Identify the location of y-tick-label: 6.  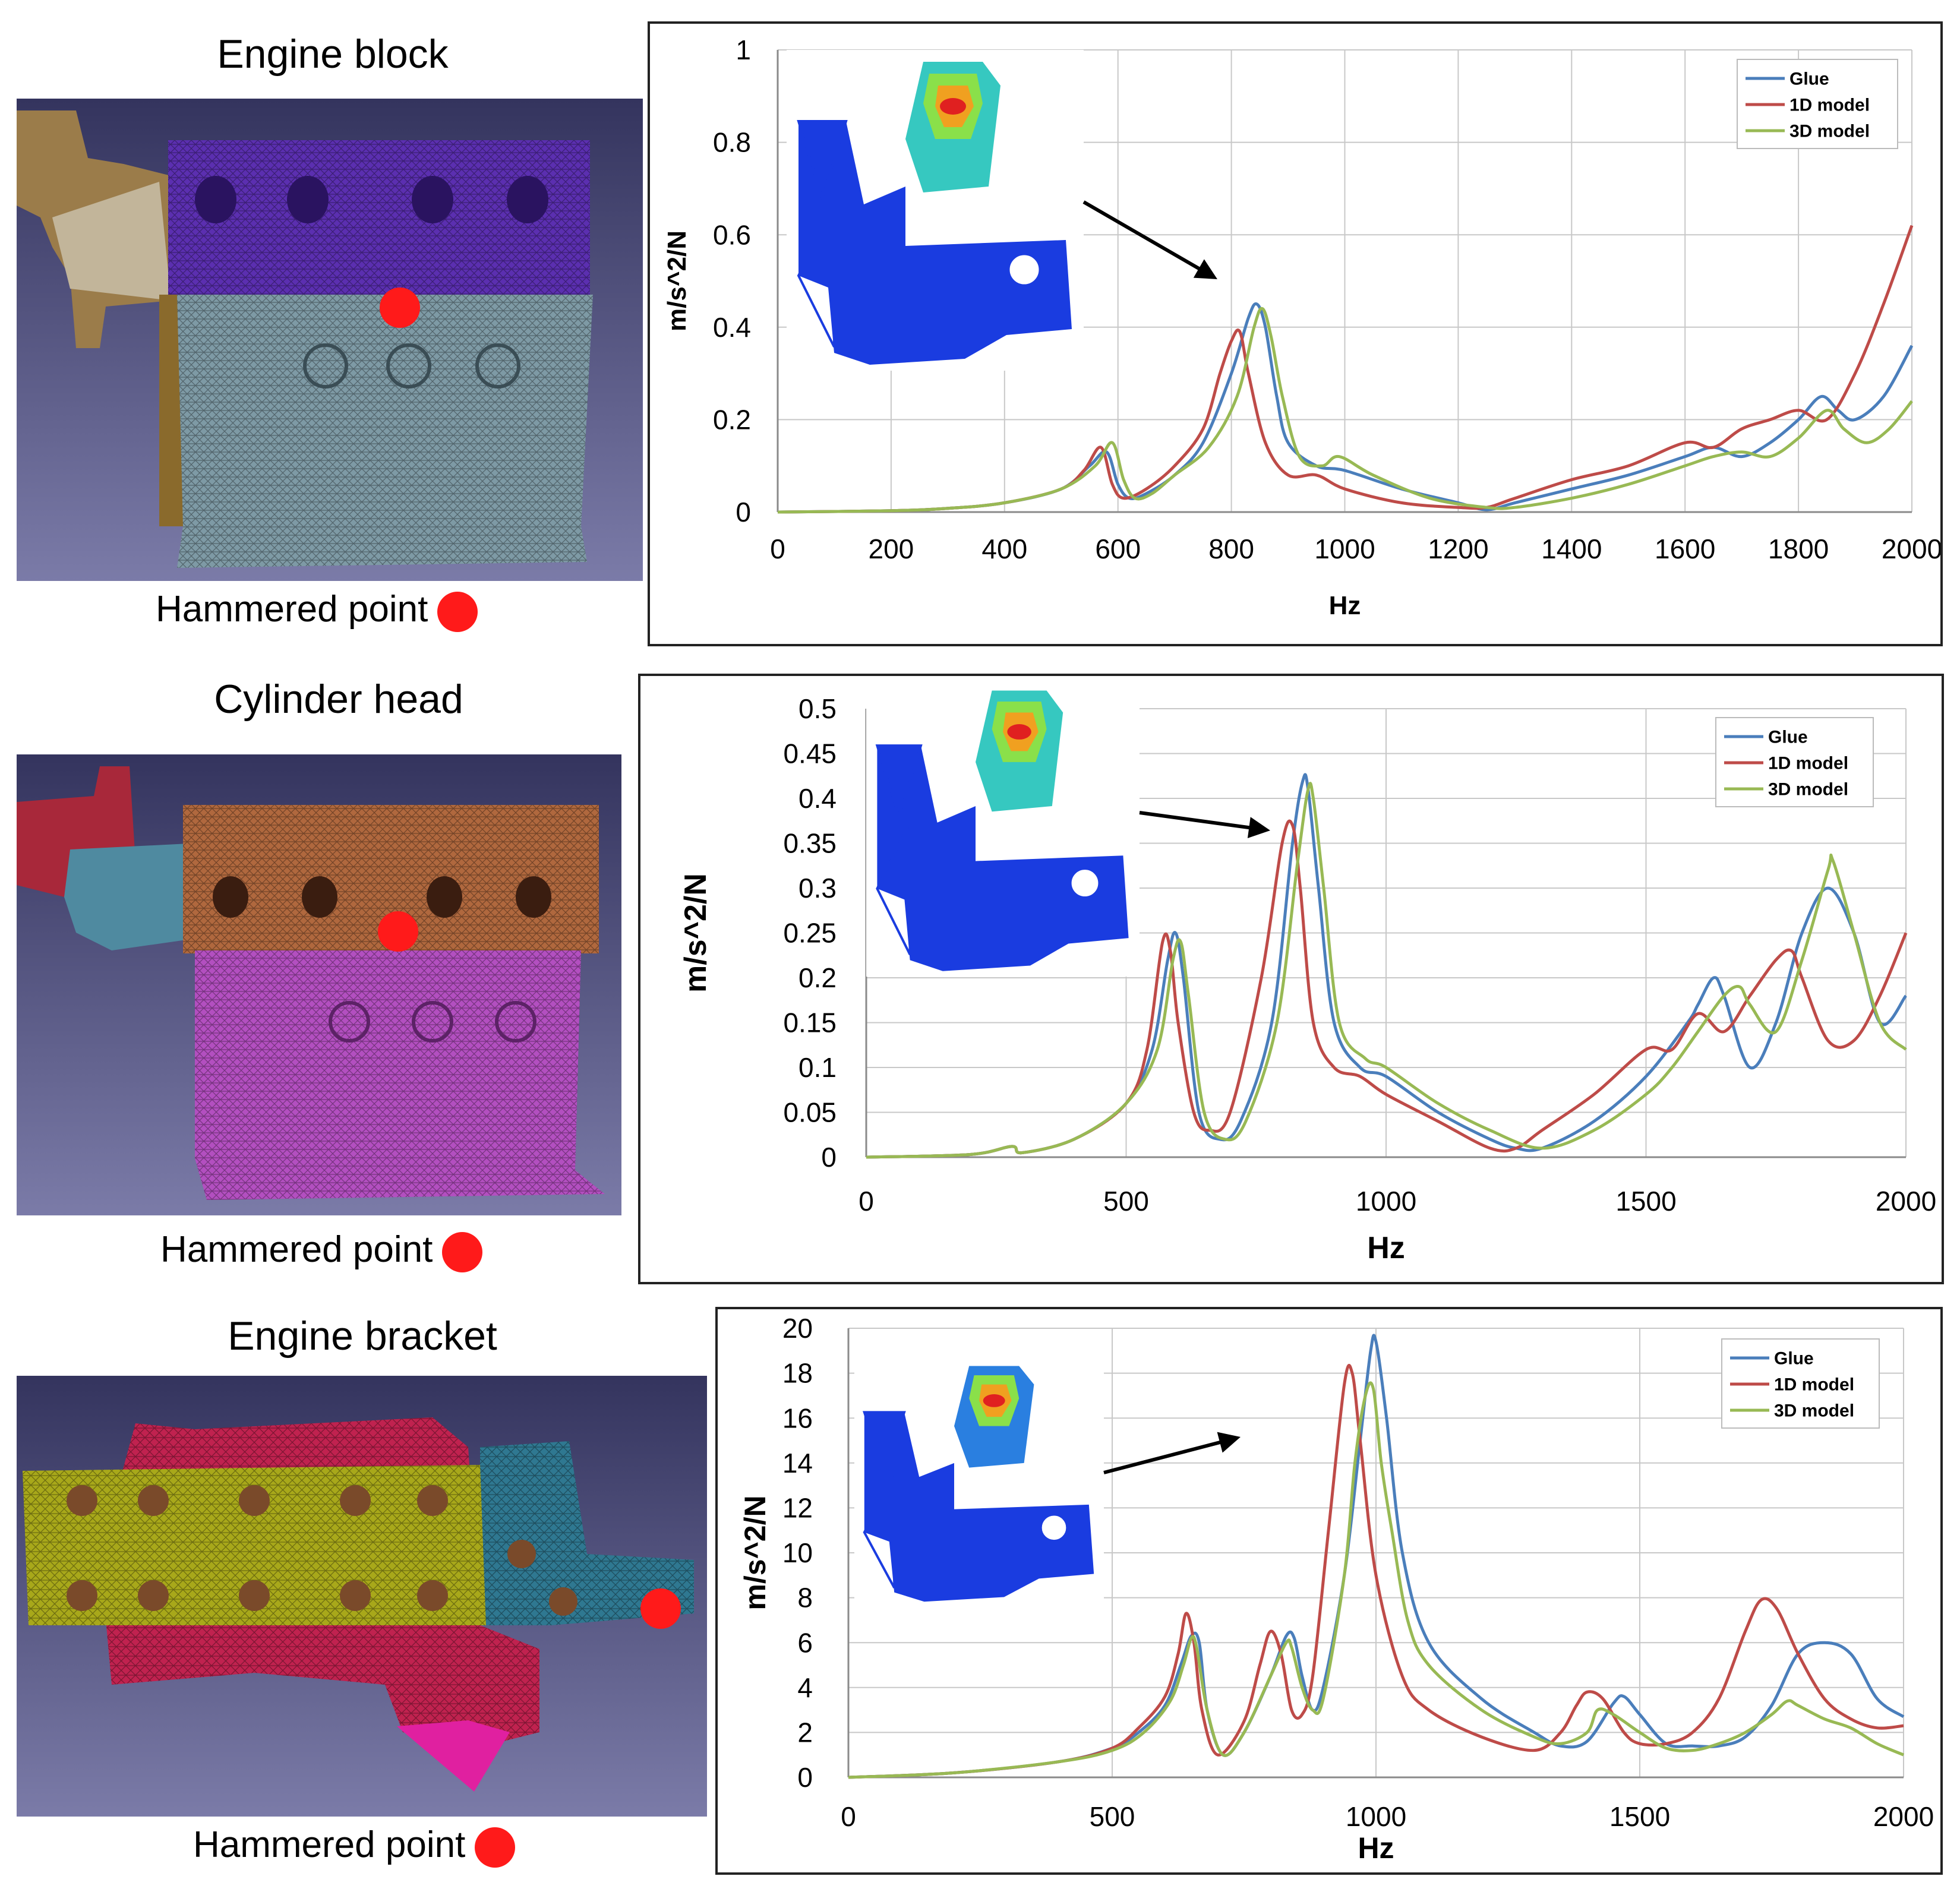
(805, 1642).